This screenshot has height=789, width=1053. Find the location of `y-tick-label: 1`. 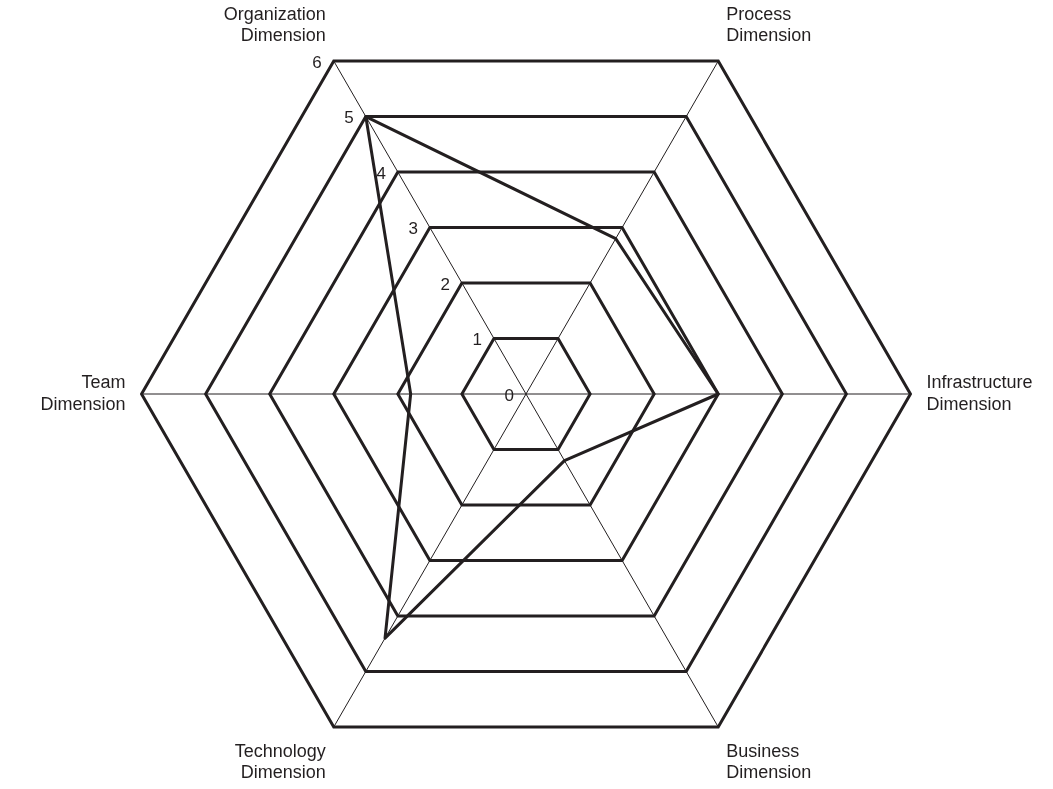

y-tick-label: 1 is located at coordinates (477, 340).